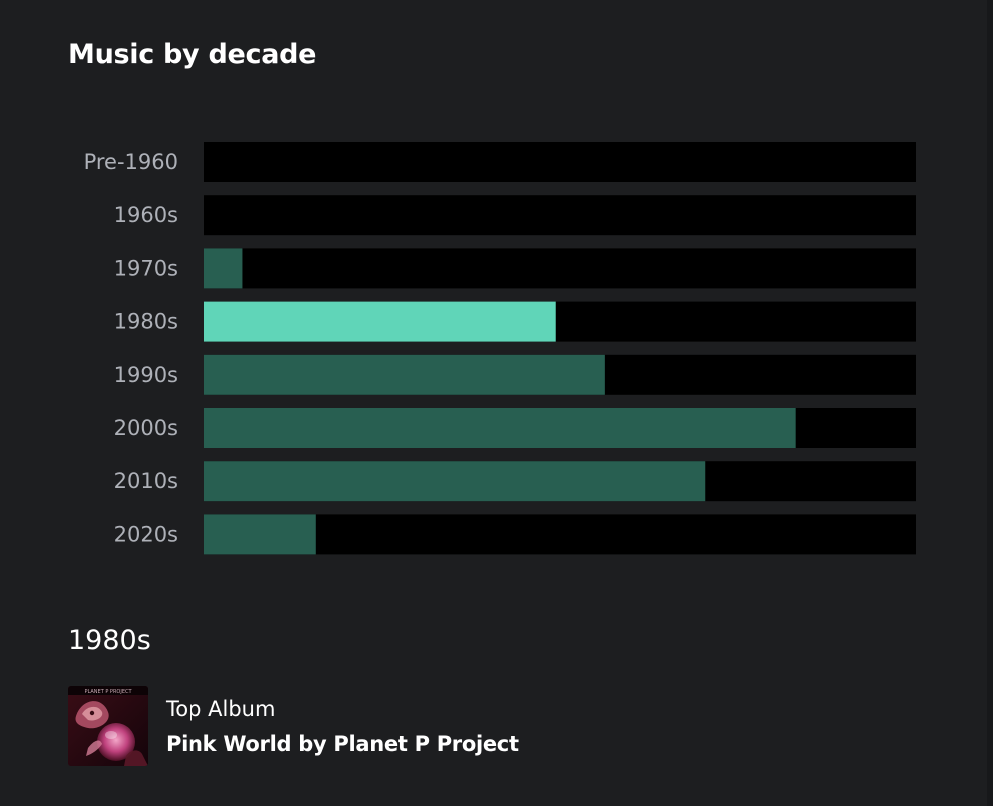 This screenshot has width=993, height=806. I want to click on selected-decade-heading: 1980s, so click(109, 640).